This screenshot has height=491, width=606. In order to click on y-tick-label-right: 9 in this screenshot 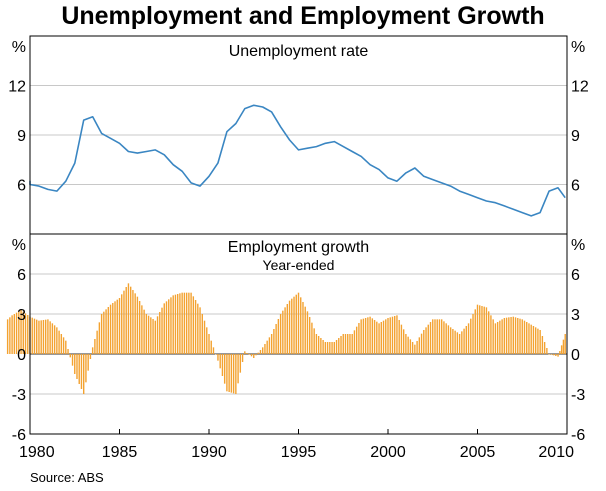, I will do `click(575, 136)`.